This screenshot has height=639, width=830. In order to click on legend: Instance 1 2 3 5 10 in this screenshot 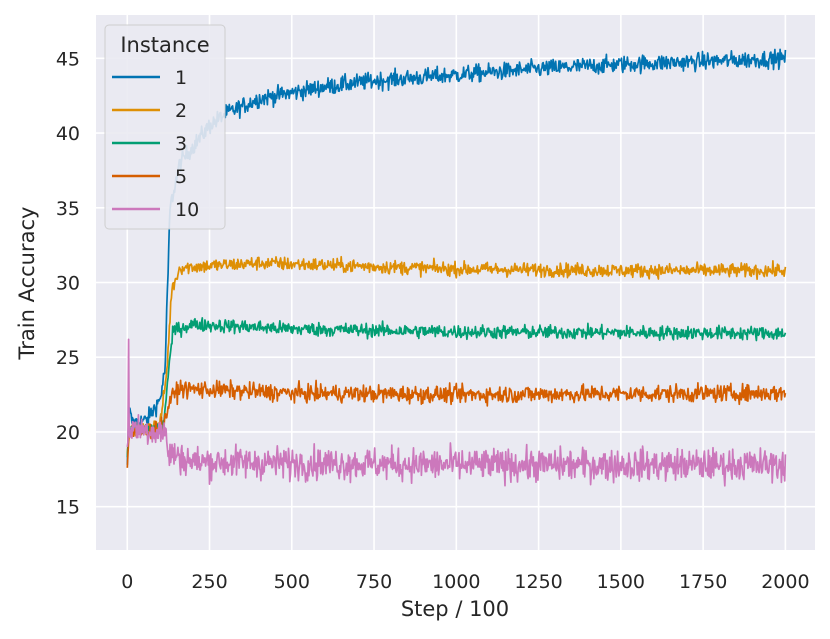, I will do `click(165, 127)`.